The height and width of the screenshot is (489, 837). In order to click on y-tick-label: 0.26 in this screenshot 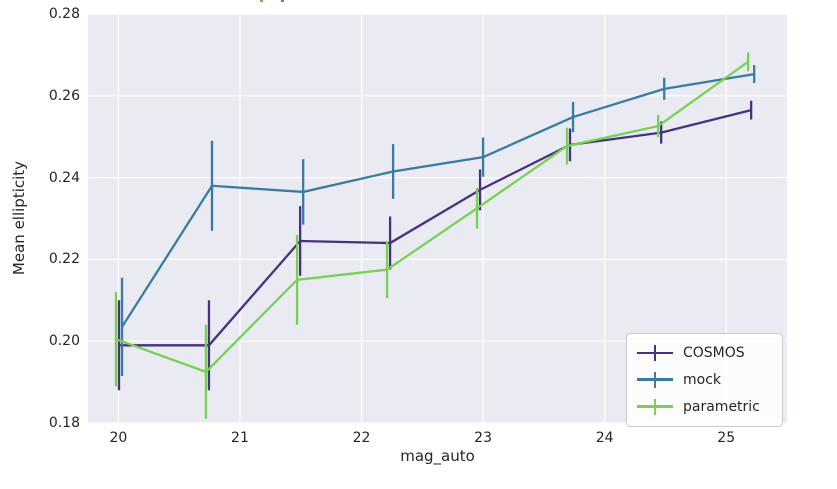, I will do `click(64, 95)`.